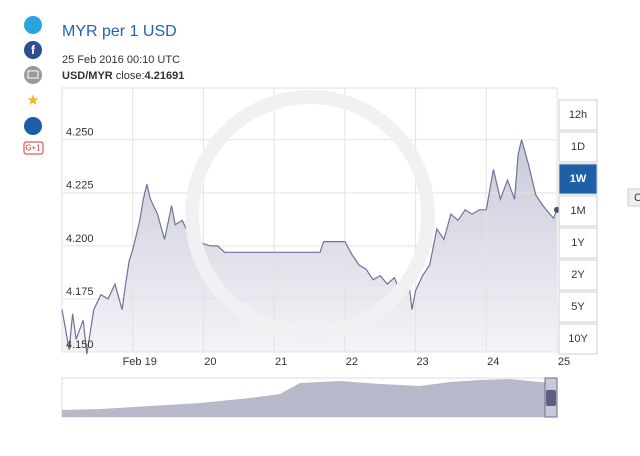  Describe the element at coordinates (80, 345) in the screenshot. I see `y-tick-label: 4.150` at that location.